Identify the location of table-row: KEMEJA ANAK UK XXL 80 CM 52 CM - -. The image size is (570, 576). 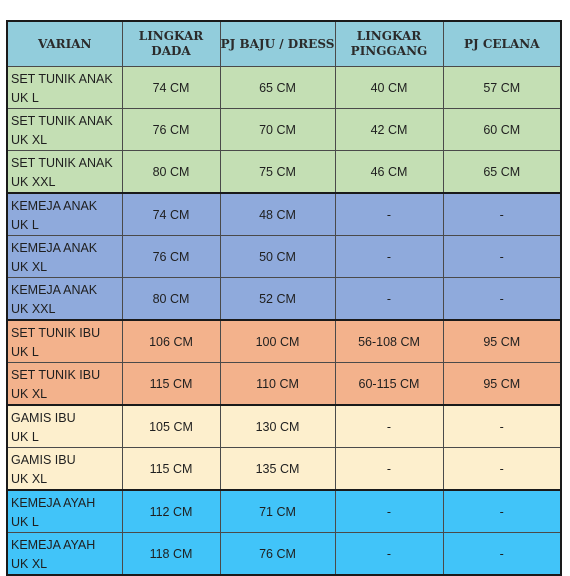
(284, 299).